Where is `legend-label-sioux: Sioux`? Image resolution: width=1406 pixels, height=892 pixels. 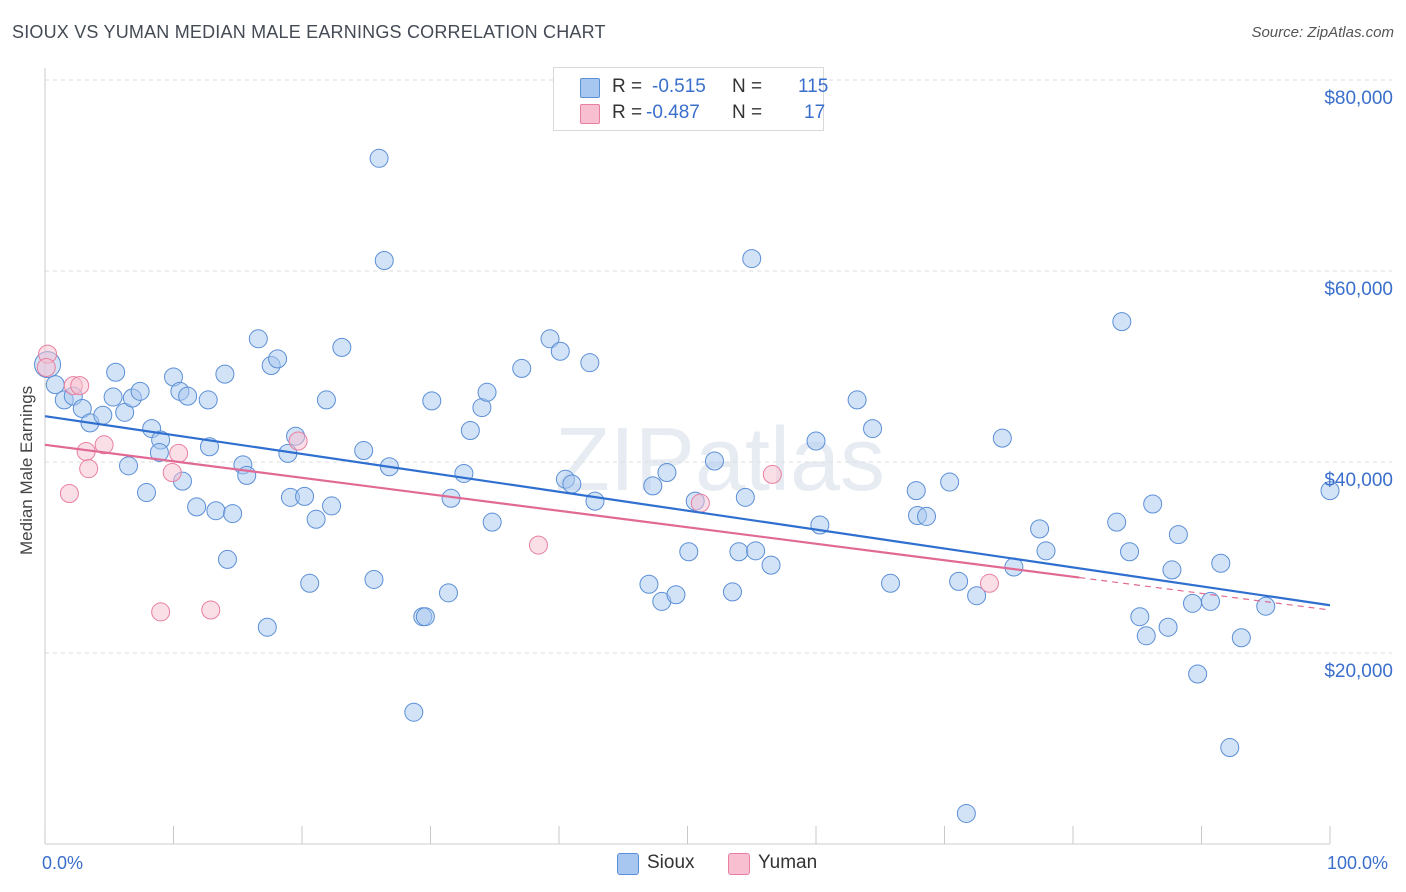 legend-label-sioux: Sioux is located at coordinates (671, 862).